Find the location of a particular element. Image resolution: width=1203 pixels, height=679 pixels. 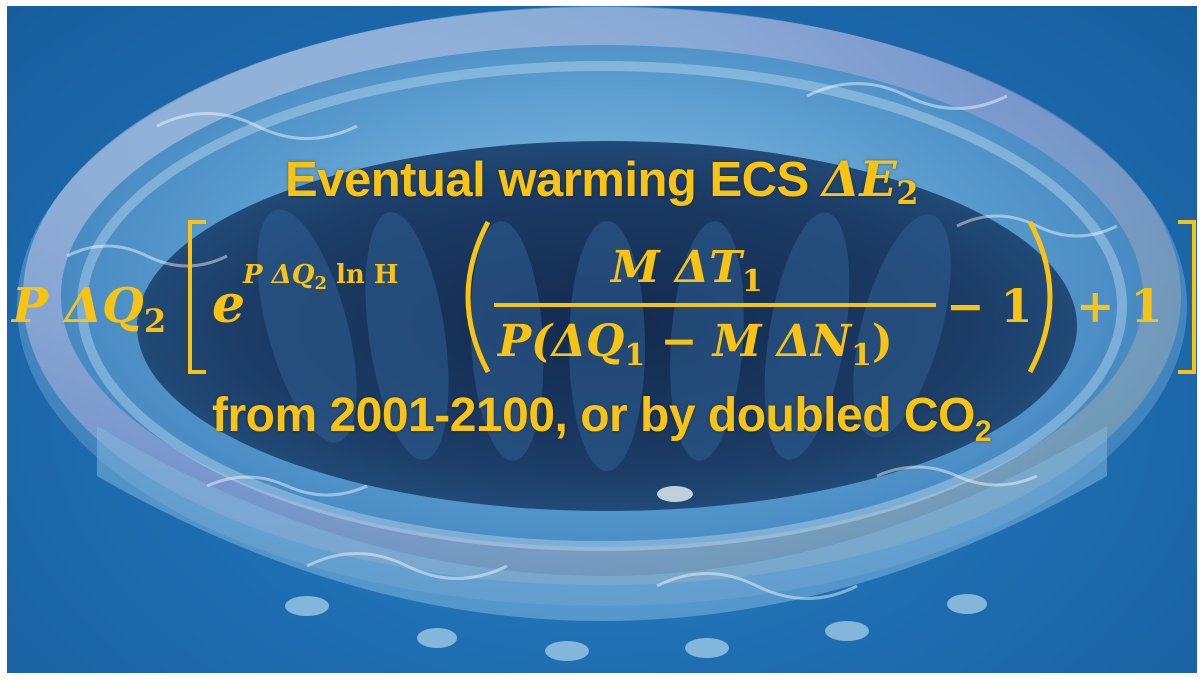

minus-one: − 1 is located at coordinates (989, 306).